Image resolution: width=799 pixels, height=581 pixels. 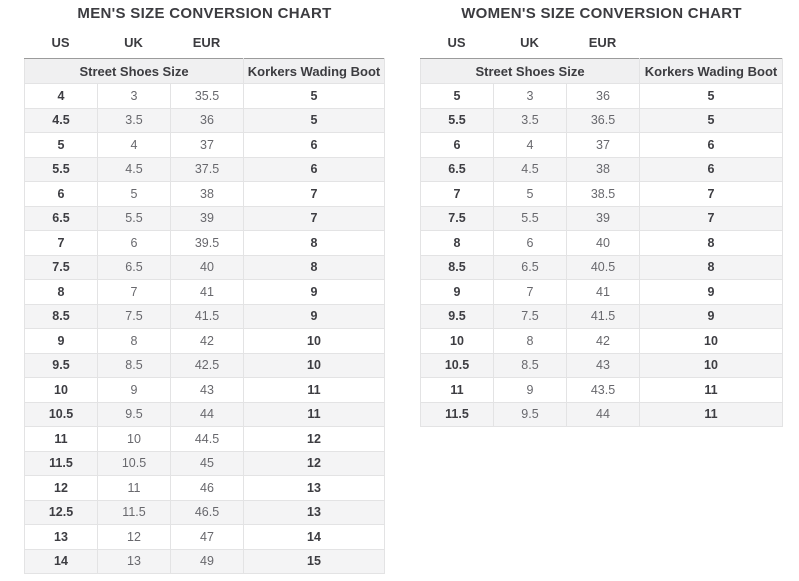 I want to click on table-row: 5 3 36 5, so click(x=601, y=96).